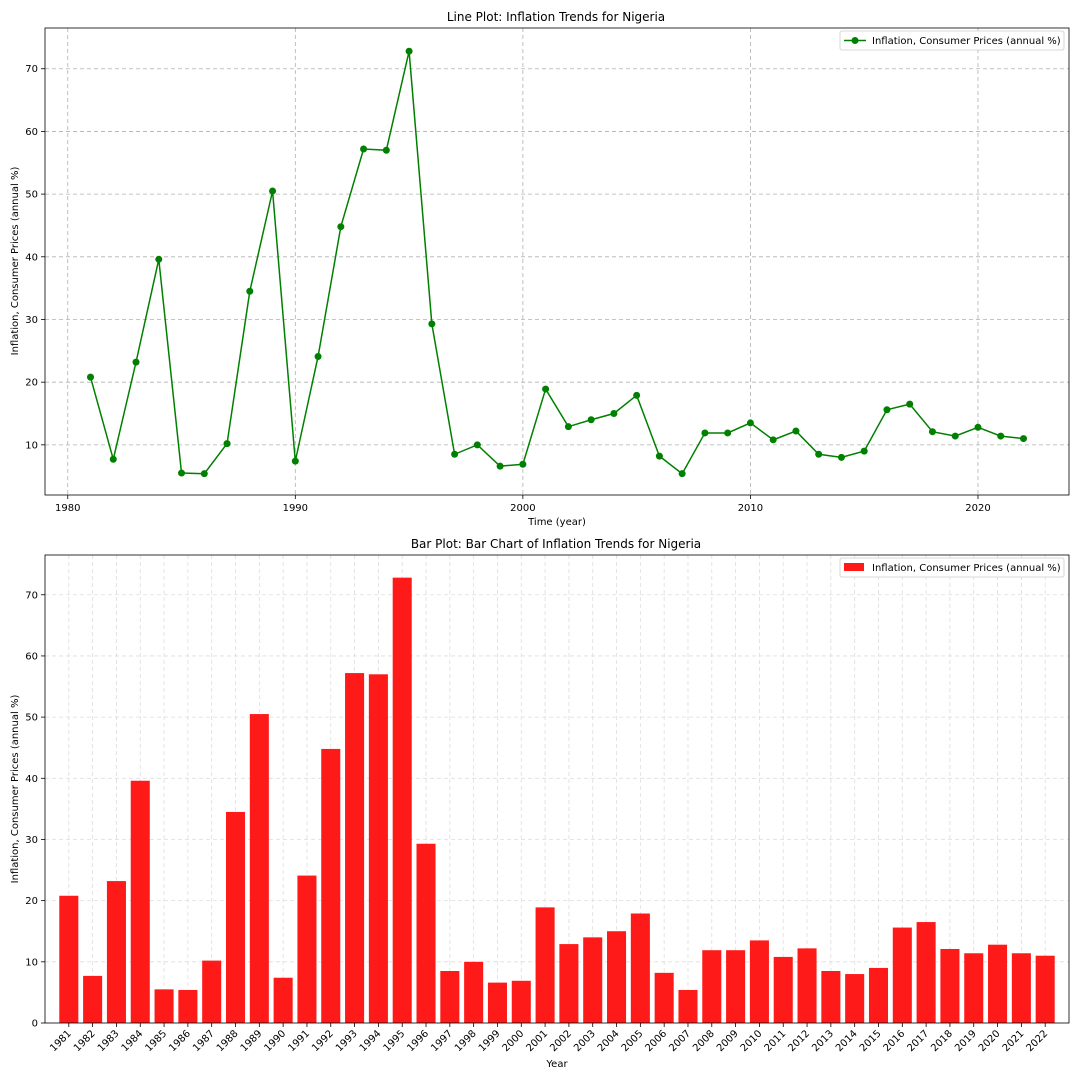 The image size is (1080, 1080). I want to click on line-chart-x-tick-label: 2000, so click(522, 508).